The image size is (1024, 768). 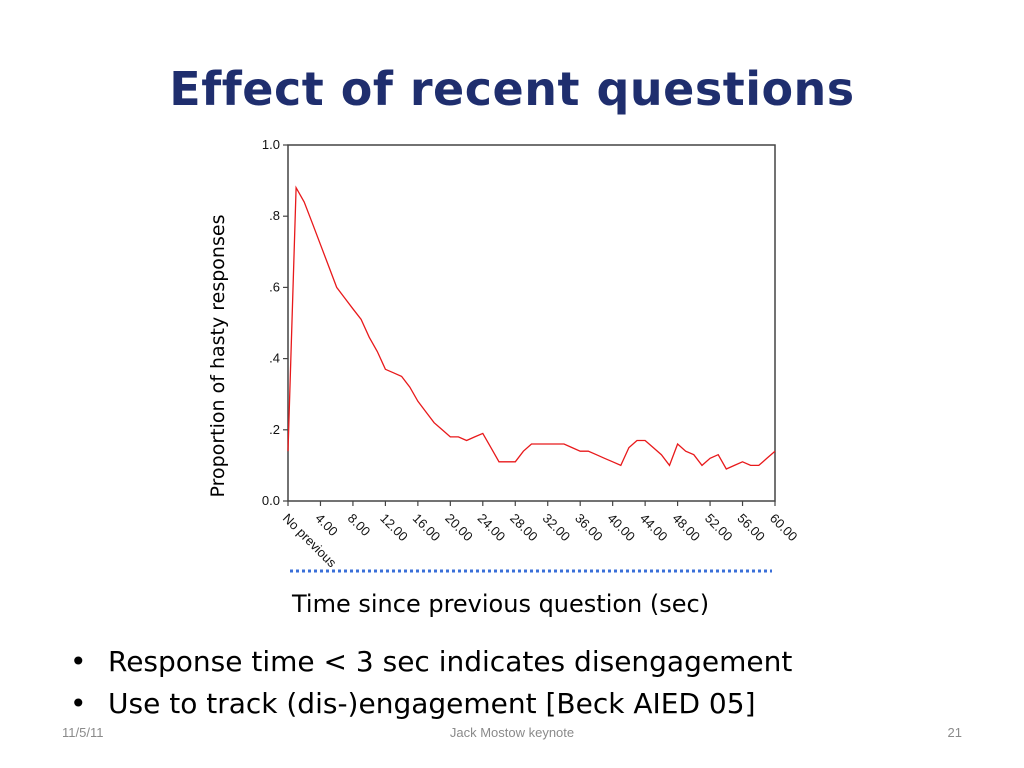 What do you see at coordinates (751, 528) in the screenshot?
I see `x-tick-label: 56.00` at bounding box center [751, 528].